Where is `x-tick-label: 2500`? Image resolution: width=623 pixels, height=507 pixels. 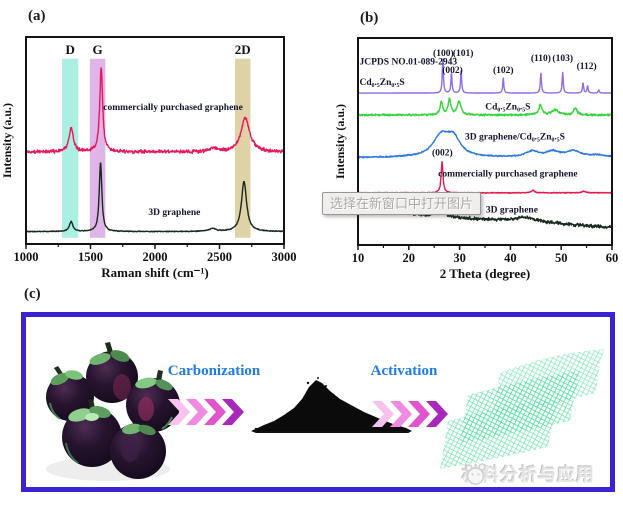
x-tick-label: 2500 is located at coordinates (219, 257).